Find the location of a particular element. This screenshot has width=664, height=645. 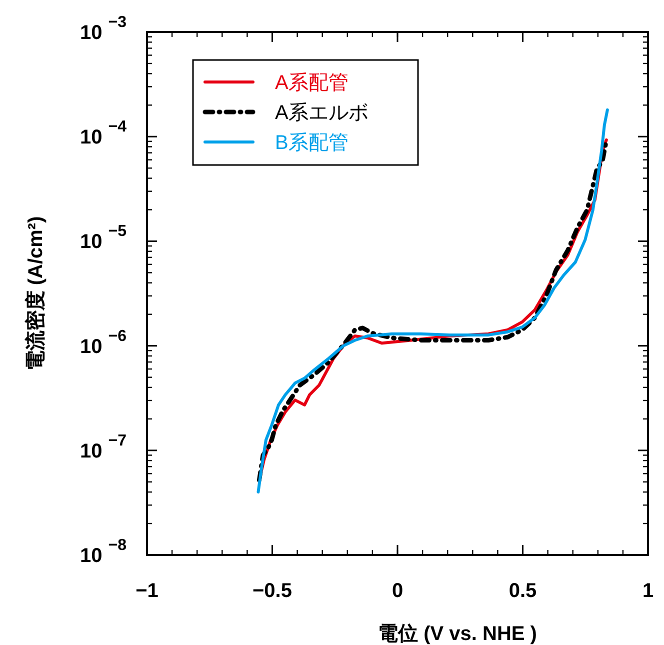

x-tick-label: −0.5 is located at coordinates (272, 591).